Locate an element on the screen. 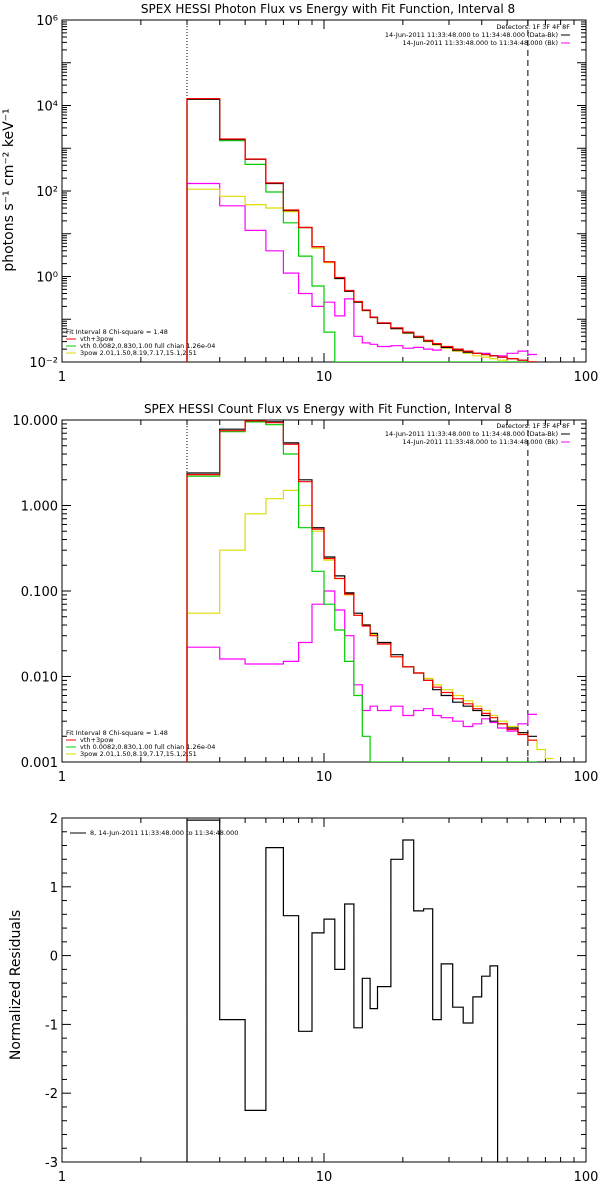 The height and width of the screenshot is (1200, 600). count-legend-power: 3pow 2.01,1.50,8.19,7.17,15.1,2.51 is located at coordinates (138, 754).